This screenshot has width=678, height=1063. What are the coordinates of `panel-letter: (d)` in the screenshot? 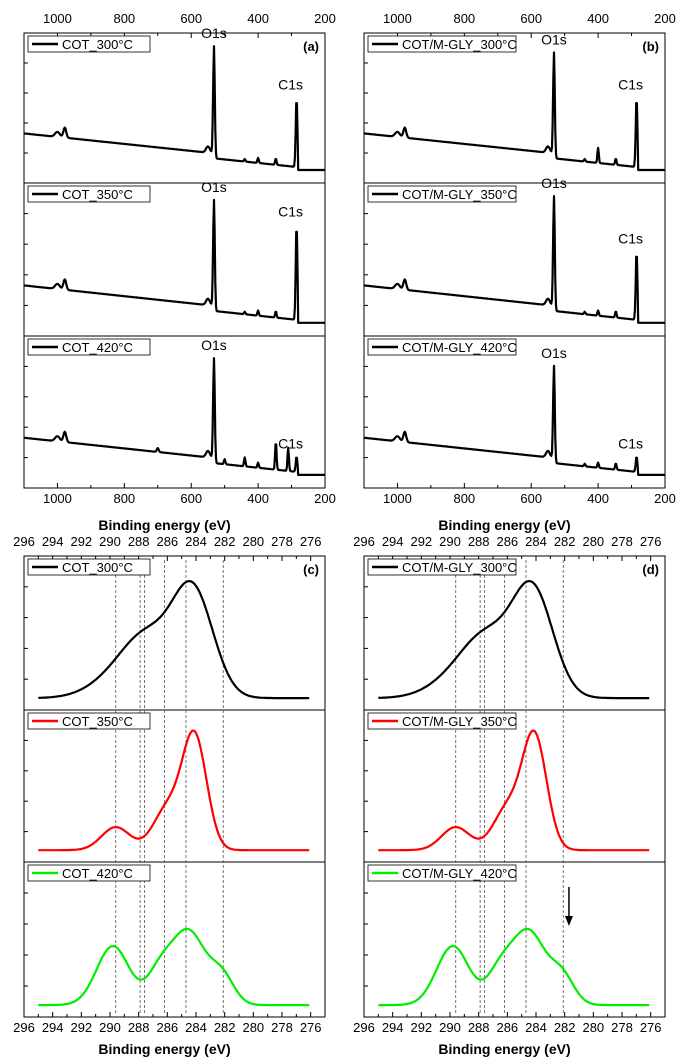 It's located at (650, 569).